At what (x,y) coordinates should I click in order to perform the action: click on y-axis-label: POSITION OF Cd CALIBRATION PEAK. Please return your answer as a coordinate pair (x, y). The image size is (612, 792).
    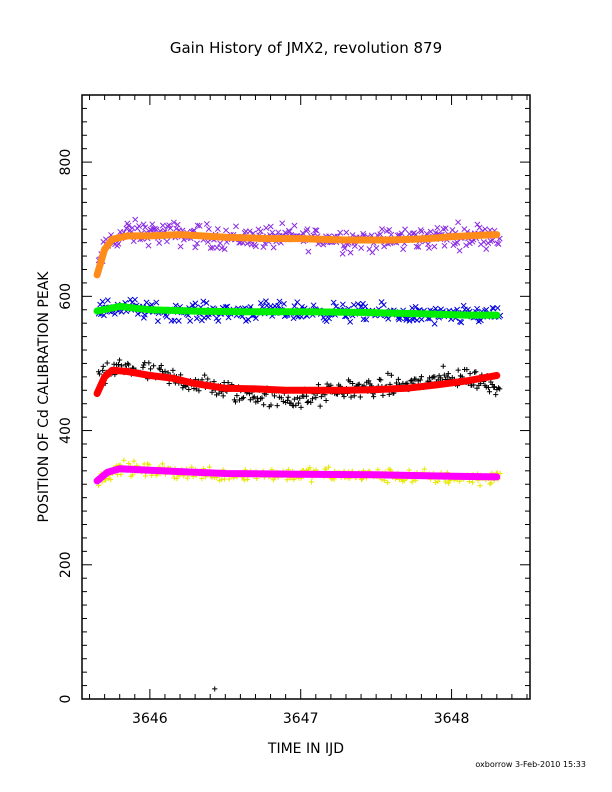
    Looking at the image, I should click on (44, 397).